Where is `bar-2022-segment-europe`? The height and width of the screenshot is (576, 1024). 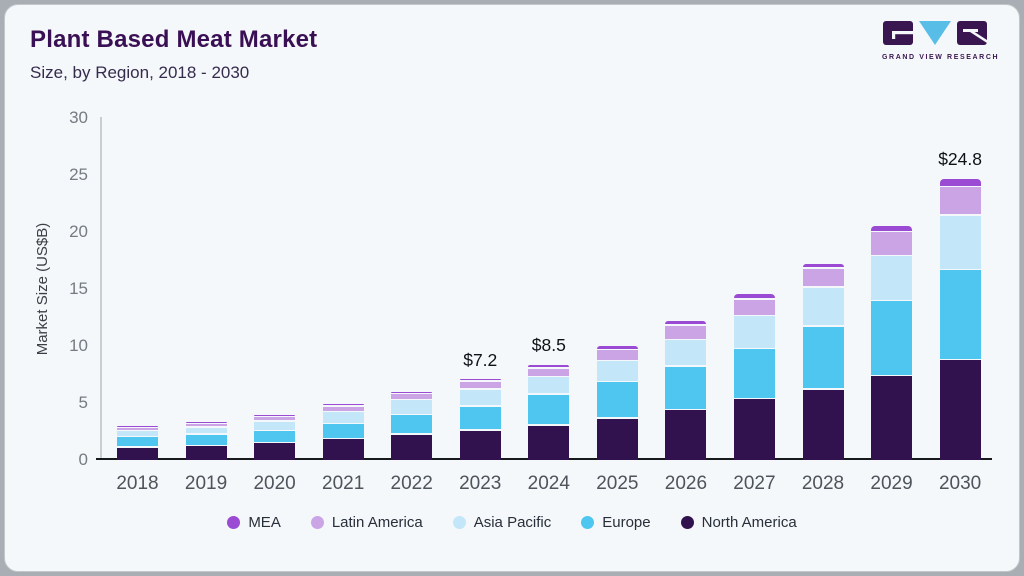
bar-2022-segment-europe is located at coordinates (412, 424).